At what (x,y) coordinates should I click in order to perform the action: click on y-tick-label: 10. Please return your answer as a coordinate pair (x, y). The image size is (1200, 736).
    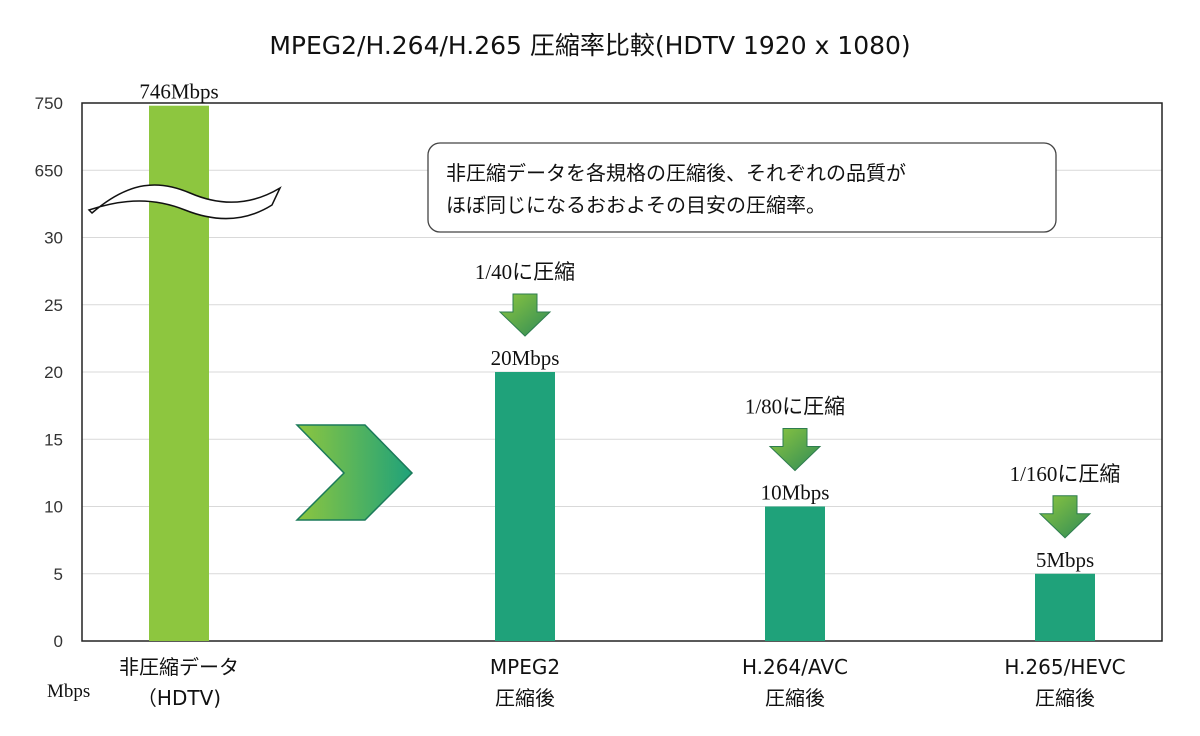
    Looking at the image, I should click on (53, 507).